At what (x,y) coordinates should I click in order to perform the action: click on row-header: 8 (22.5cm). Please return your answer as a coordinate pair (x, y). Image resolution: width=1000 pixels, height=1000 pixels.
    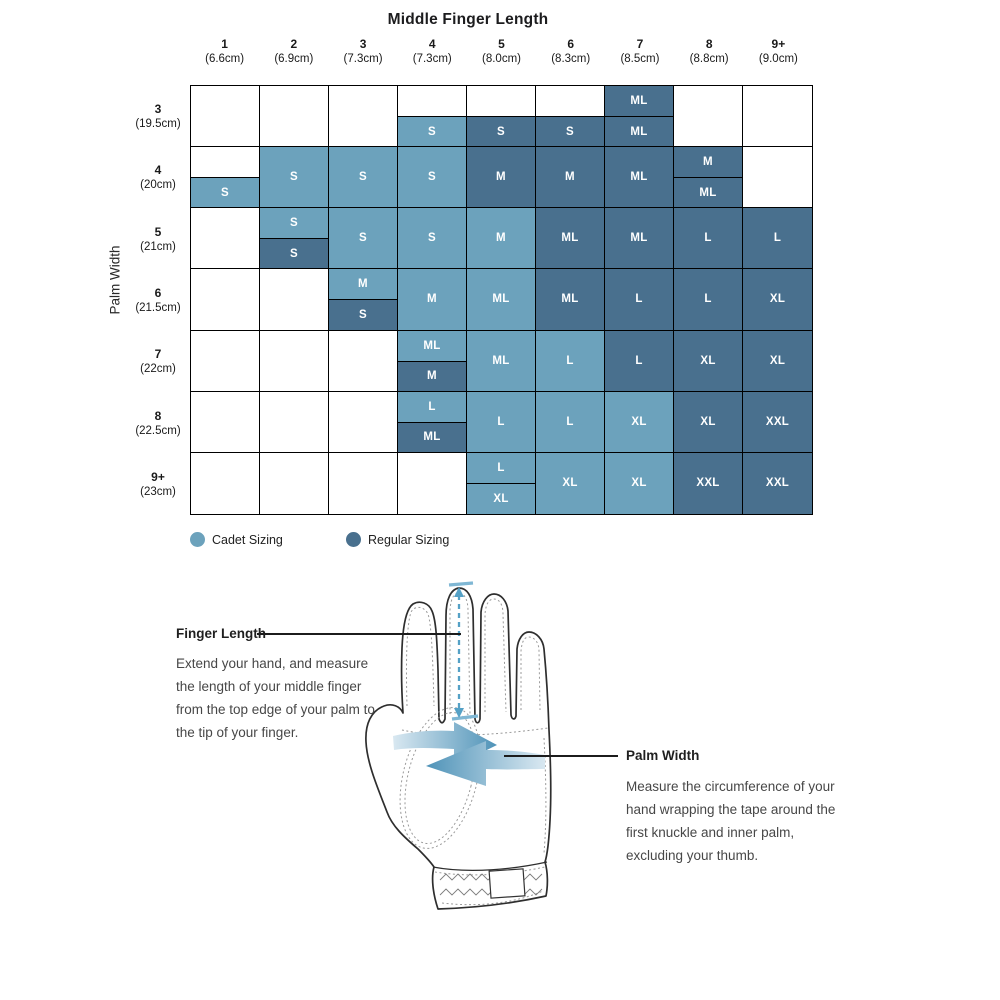
    Looking at the image, I should click on (158, 422).